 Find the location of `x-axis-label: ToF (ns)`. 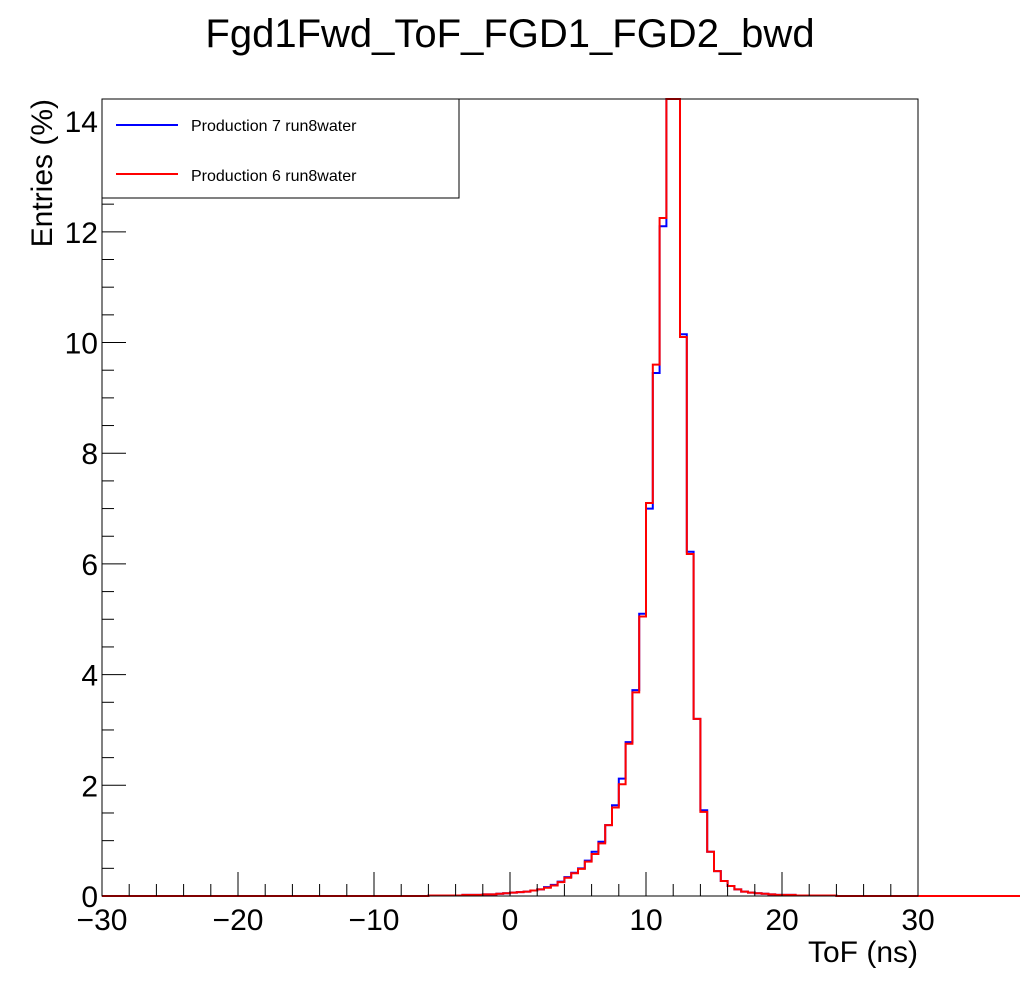

x-axis-label: ToF (ns) is located at coordinates (863, 952).